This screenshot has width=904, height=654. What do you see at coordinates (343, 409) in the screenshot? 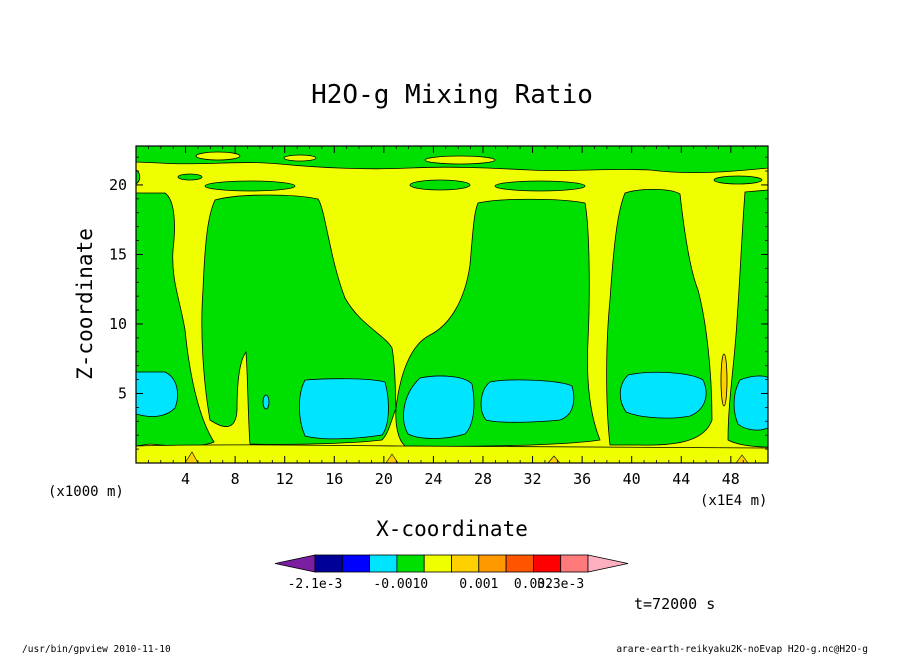
I see `cyan-region-mid` at bounding box center [343, 409].